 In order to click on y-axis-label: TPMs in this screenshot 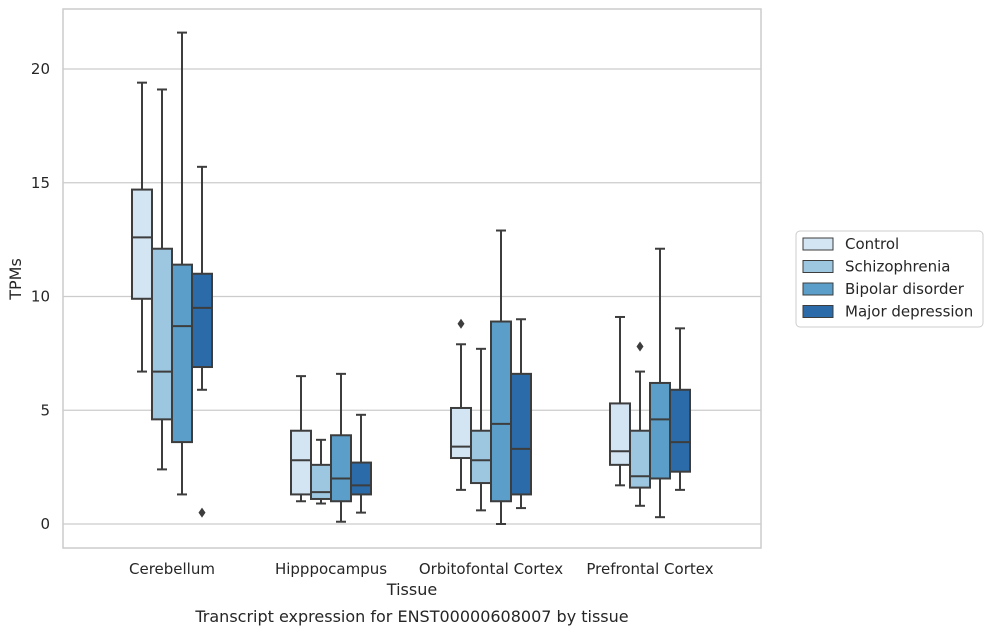, I will do `click(15, 279)`.